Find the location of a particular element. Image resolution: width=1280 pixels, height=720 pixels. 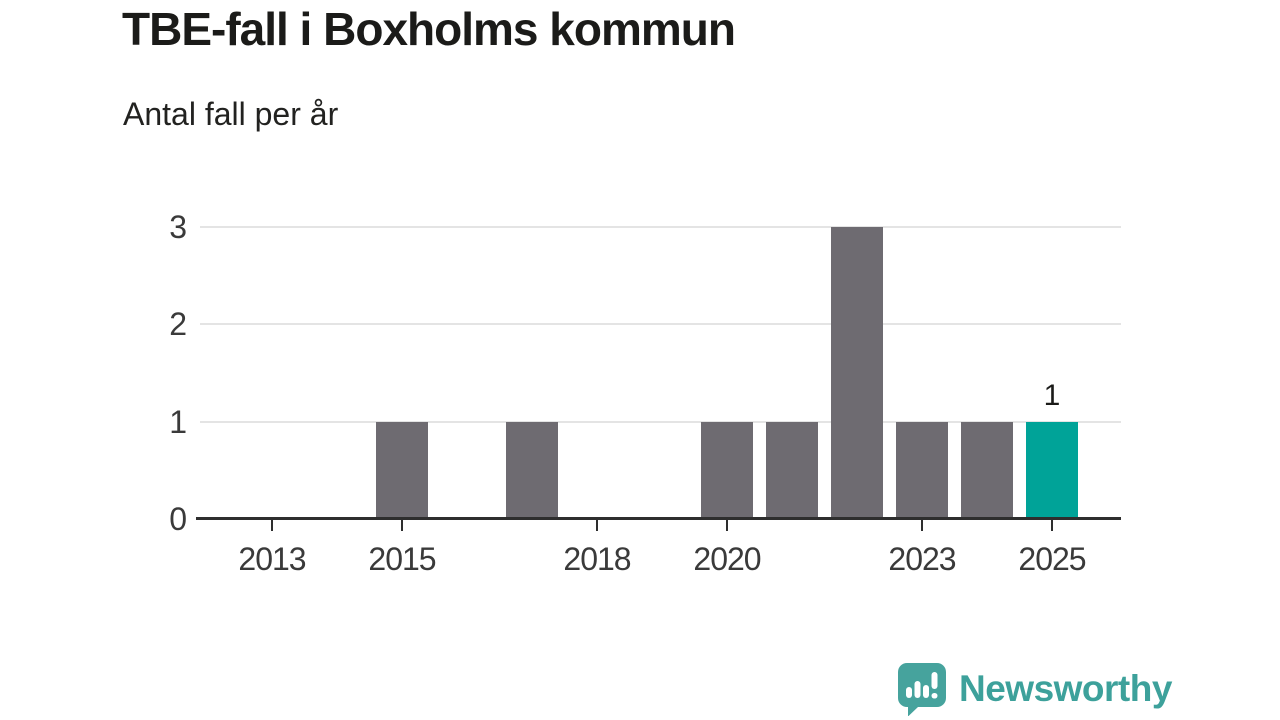

y-axis-label-0: 0 is located at coordinates (178, 519).